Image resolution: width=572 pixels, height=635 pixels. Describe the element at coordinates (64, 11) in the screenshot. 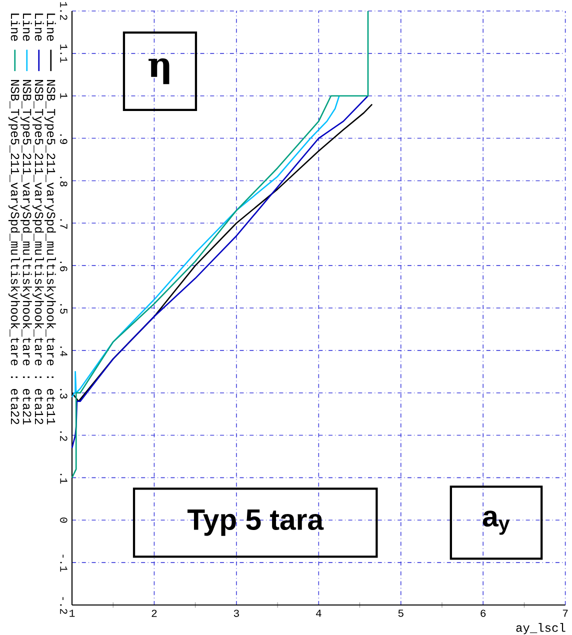

I see `y-tick-label: 1.2` at that location.